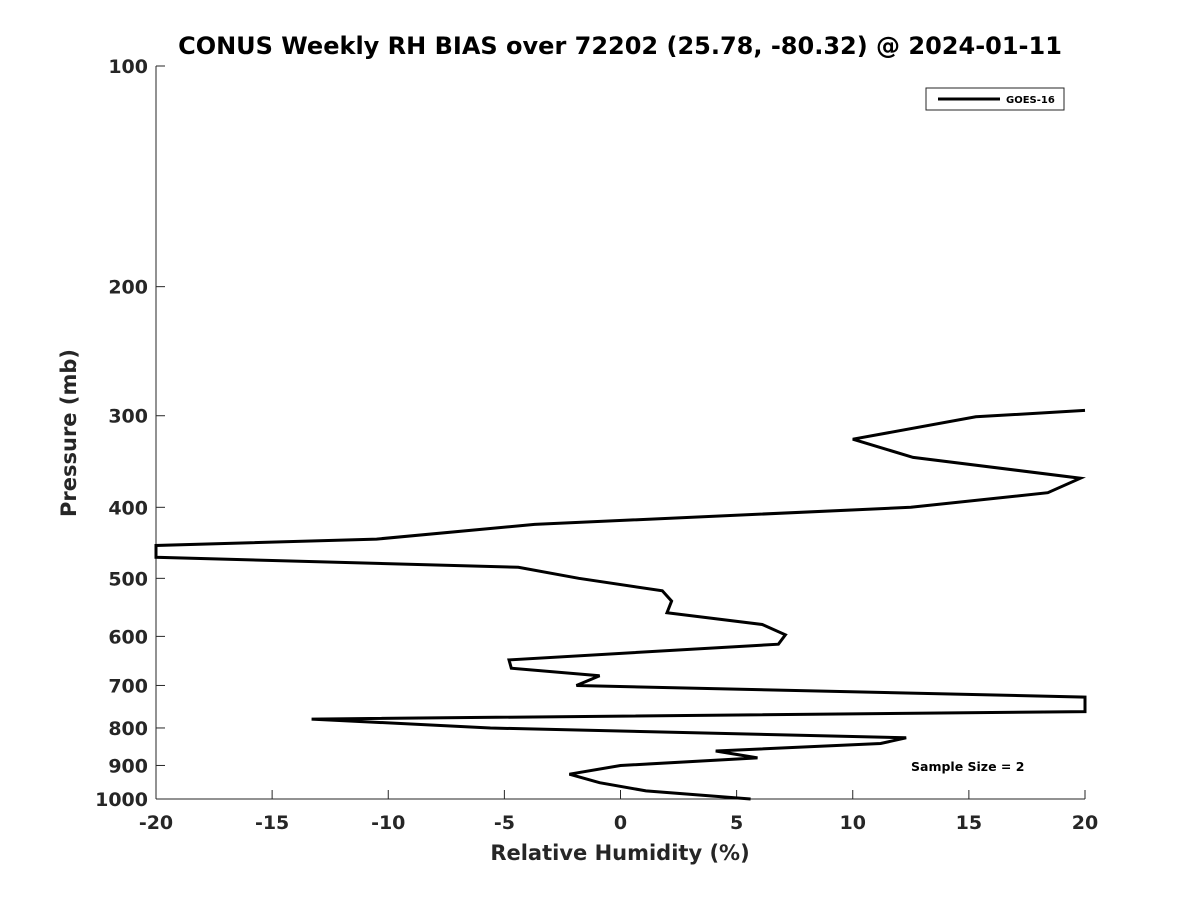 The image size is (1200, 900). What do you see at coordinates (1085, 823) in the screenshot?
I see `x-tick-label: 20` at bounding box center [1085, 823].